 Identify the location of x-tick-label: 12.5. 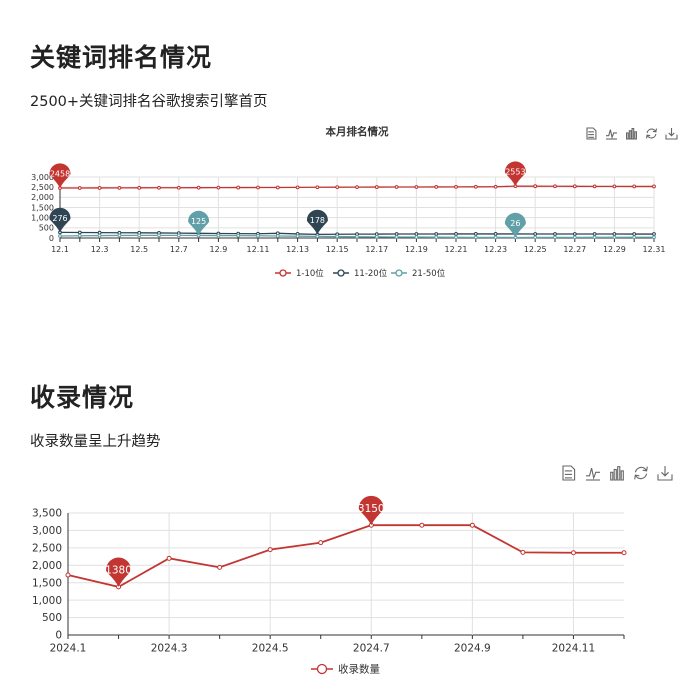
(139, 249).